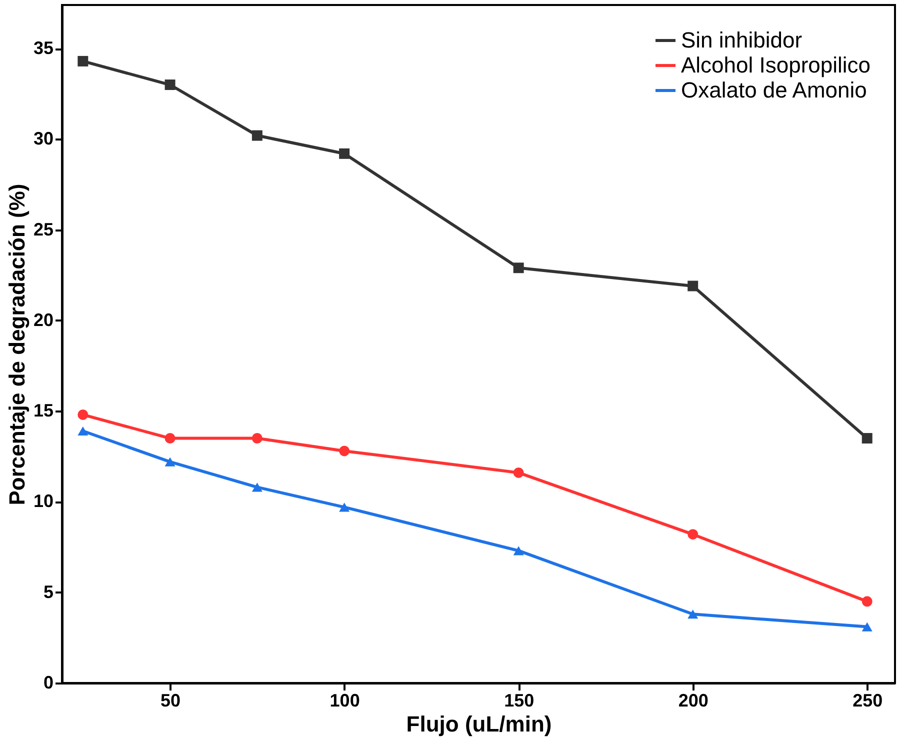  I want to click on y-tick-label: 30, so click(43, 138).